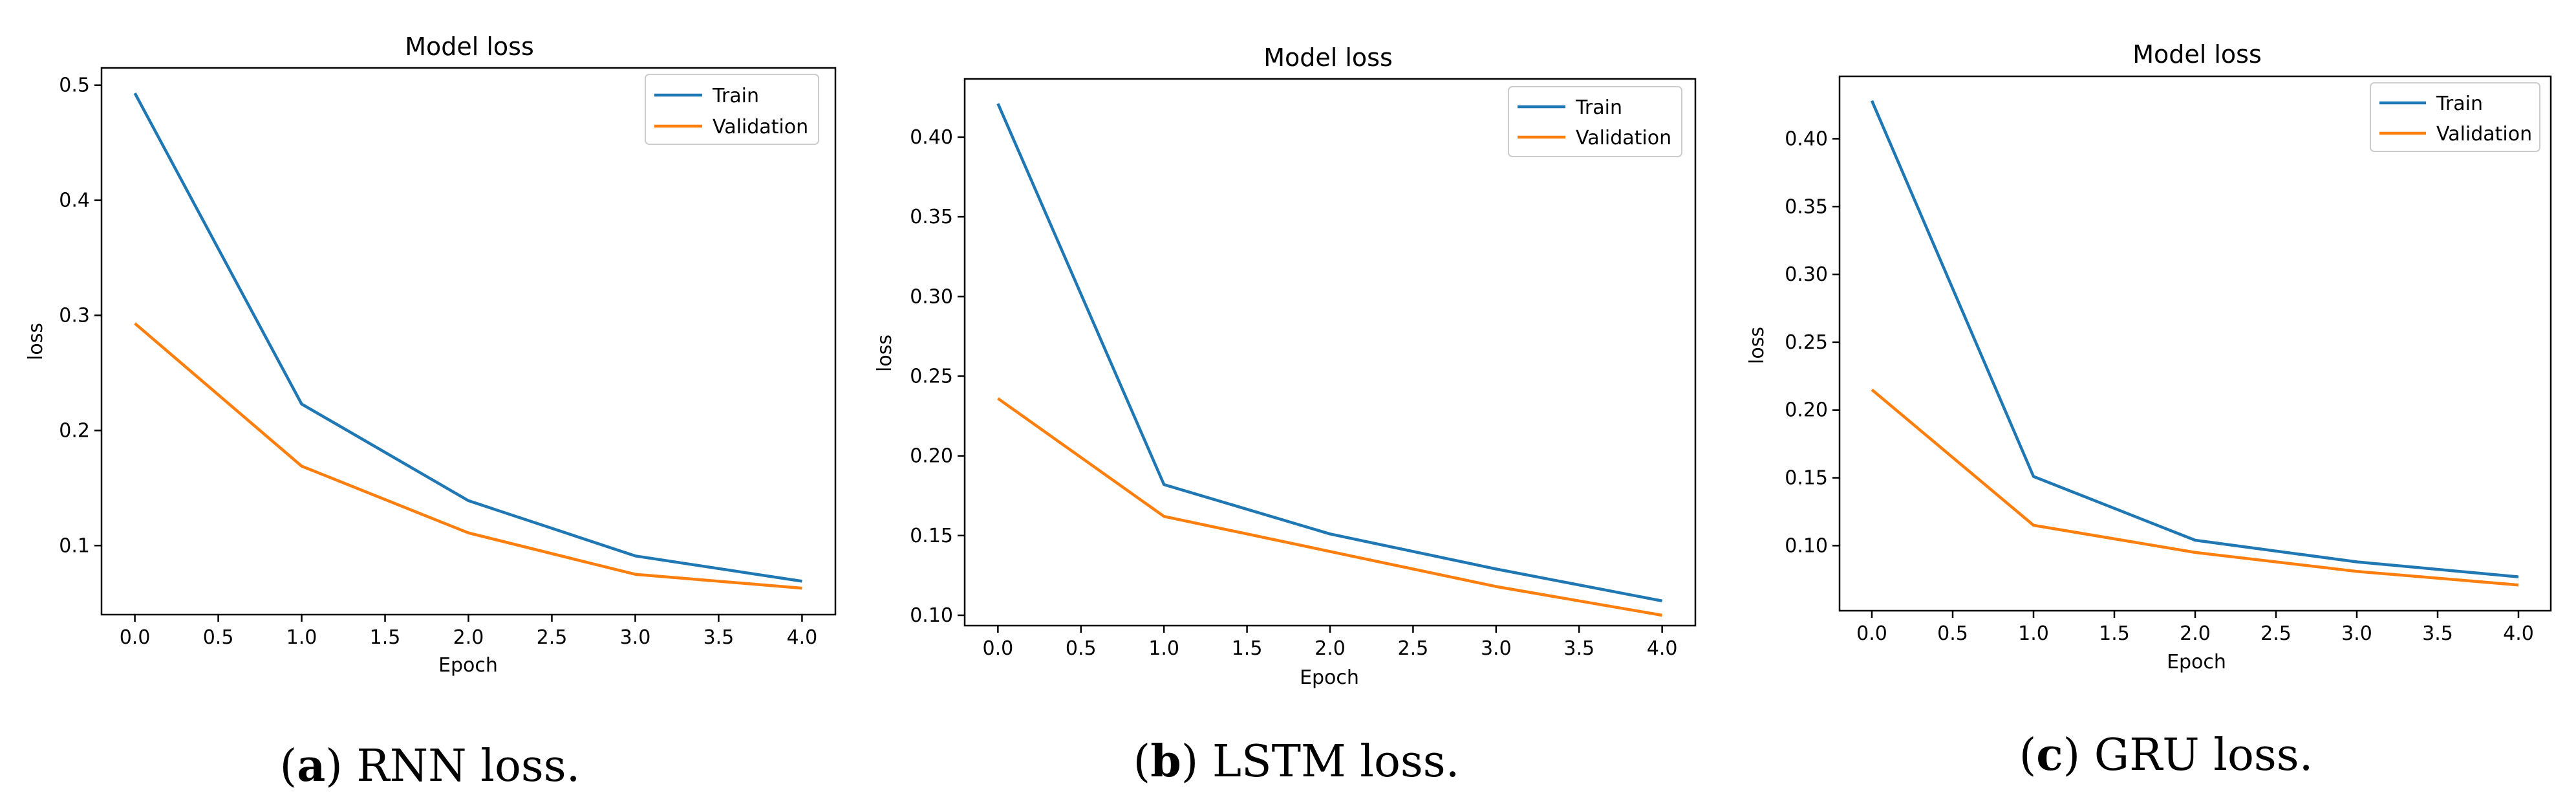  What do you see at coordinates (1328, 762) in the screenshot?
I see `caption-text: LSTM loss.` at bounding box center [1328, 762].